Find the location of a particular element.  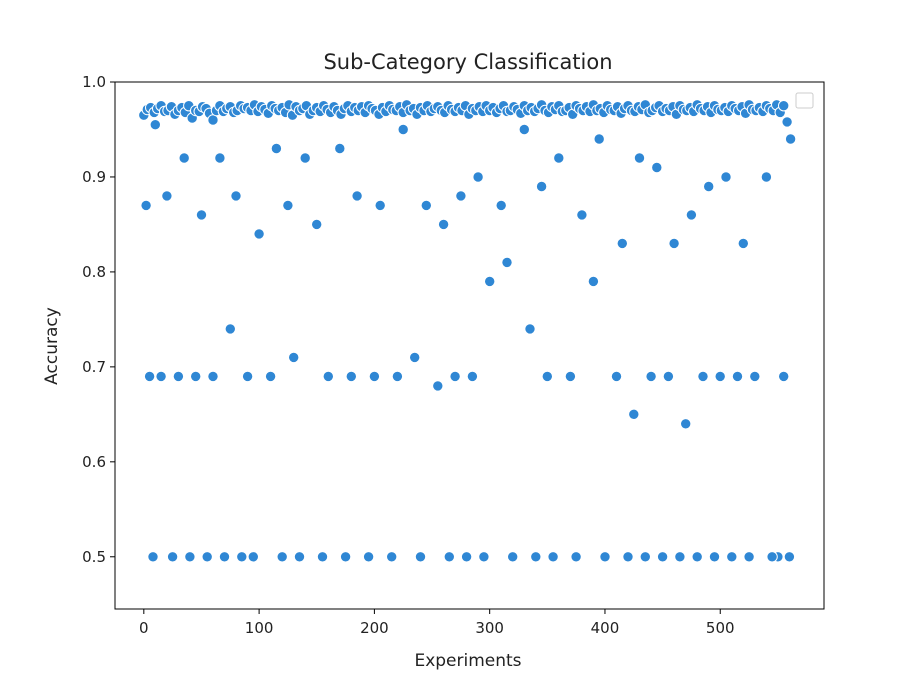

y-tick-label: 0.8 is located at coordinates (94, 272).